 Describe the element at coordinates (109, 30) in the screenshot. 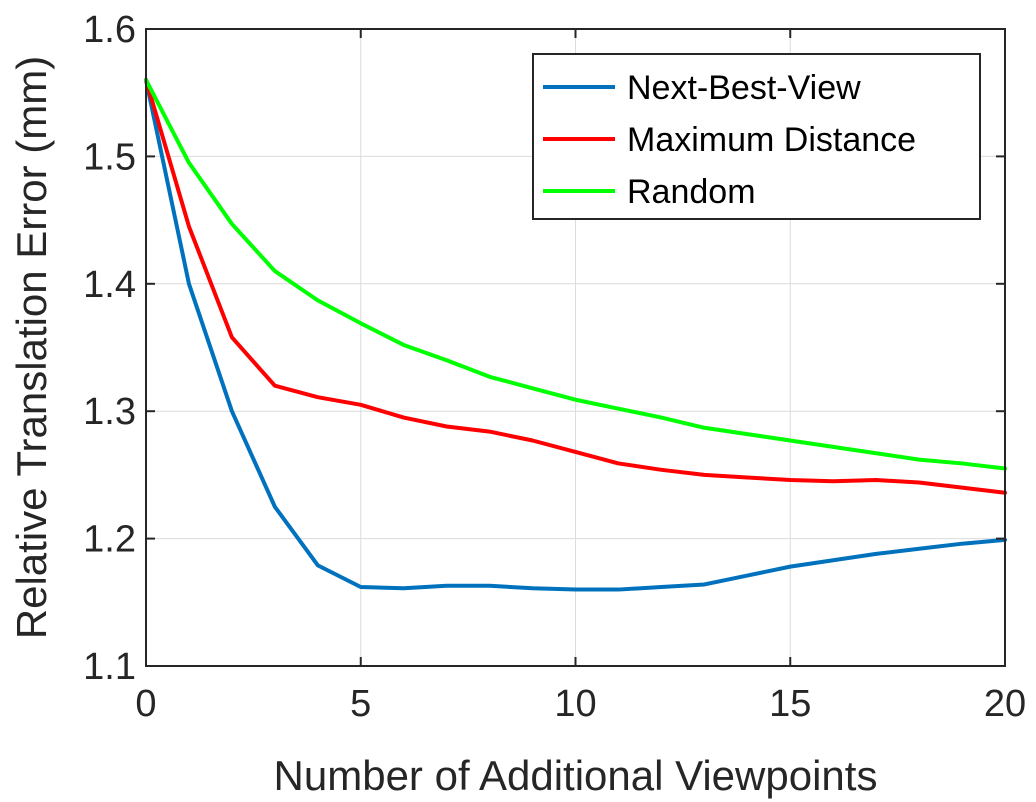

I see `y-tick-label: 1.6` at that location.